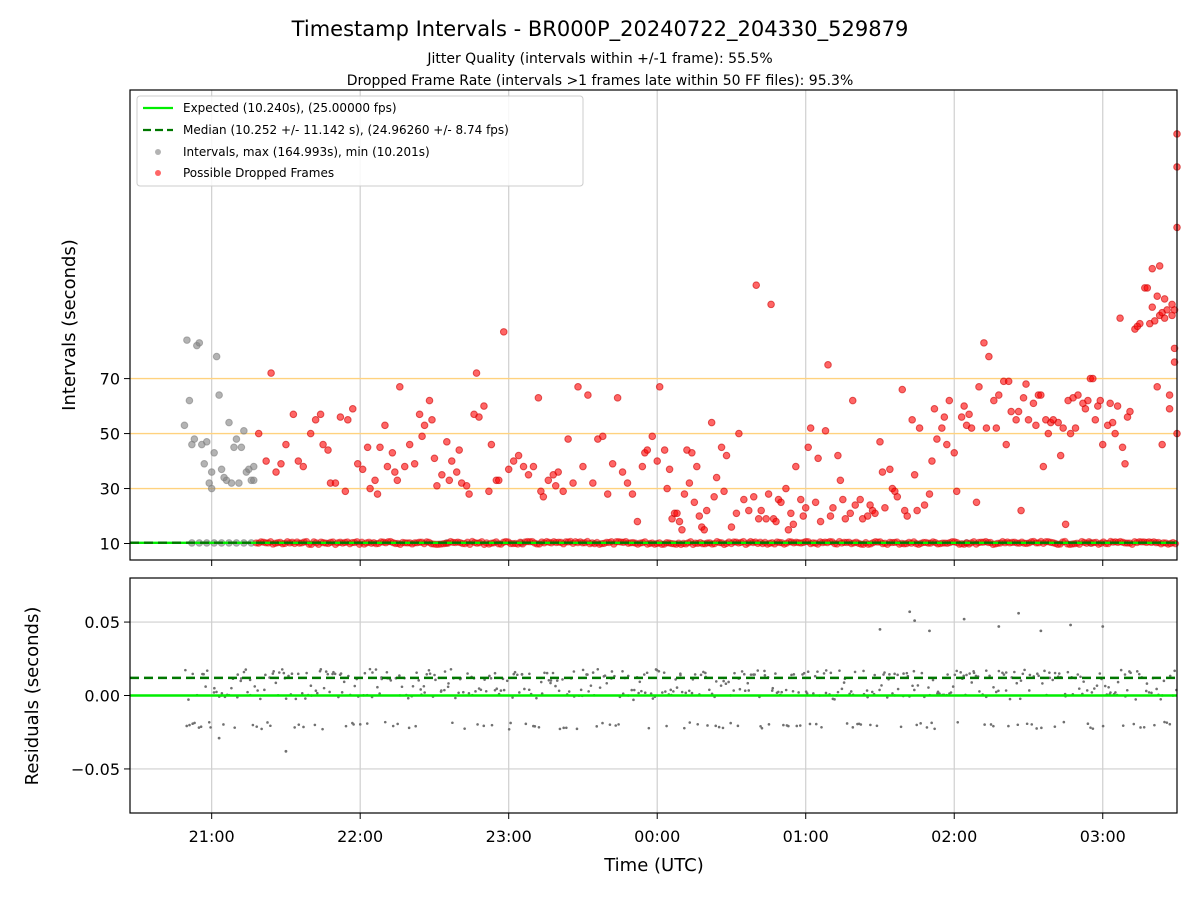  What do you see at coordinates (32, 696) in the screenshot?
I see `residuals-y-label: Residuals (seconds)` at bounding box center [32, 696].